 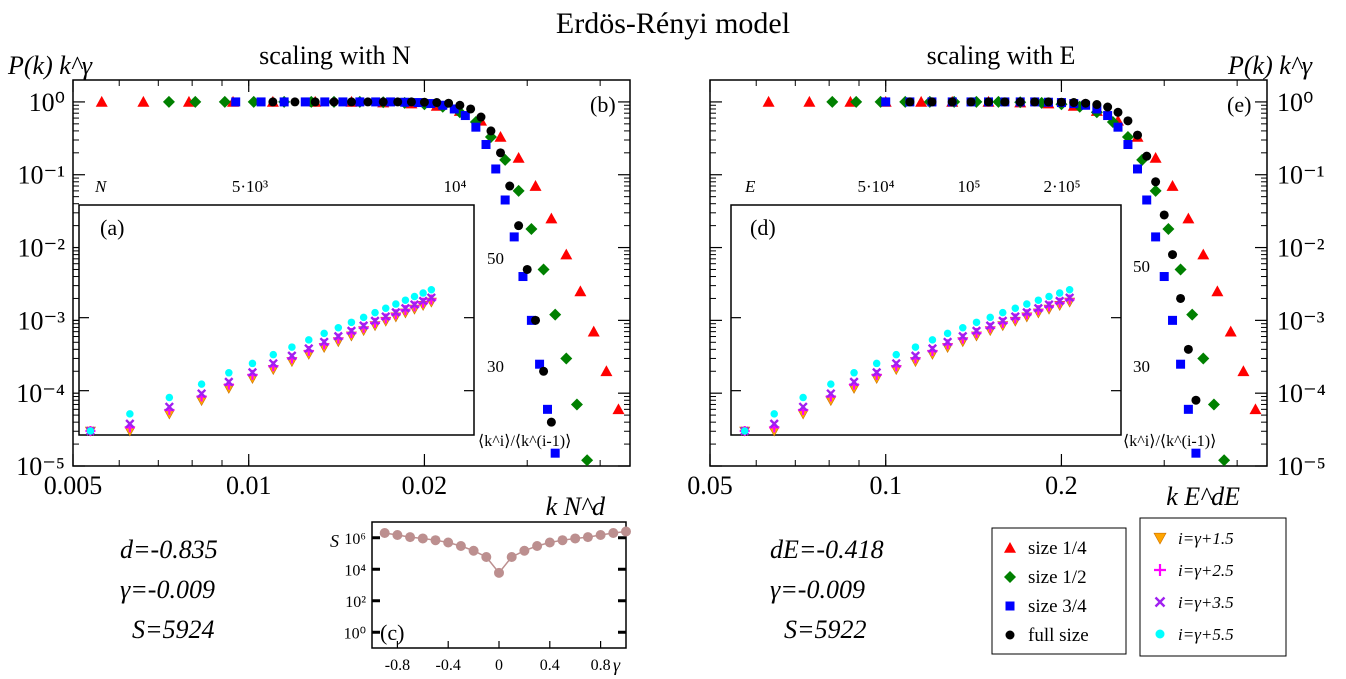 What do you see at coordinates (710, 485) in the screenshot?
I see `x-tick-label: 0.05` at bounding box center [710, 485].